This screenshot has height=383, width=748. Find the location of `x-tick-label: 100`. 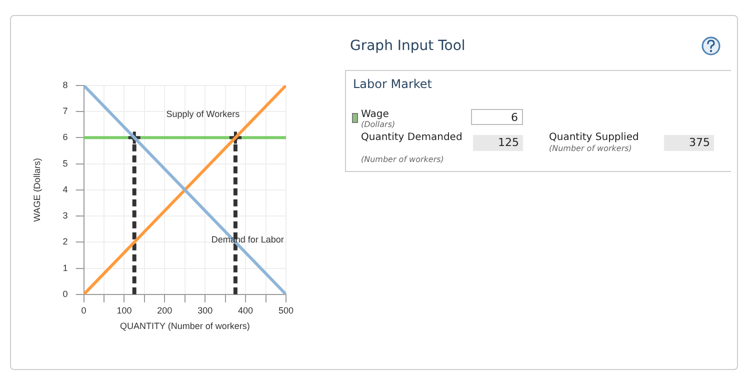

x-tick-label: 100 is located at coordinates (124, 310).